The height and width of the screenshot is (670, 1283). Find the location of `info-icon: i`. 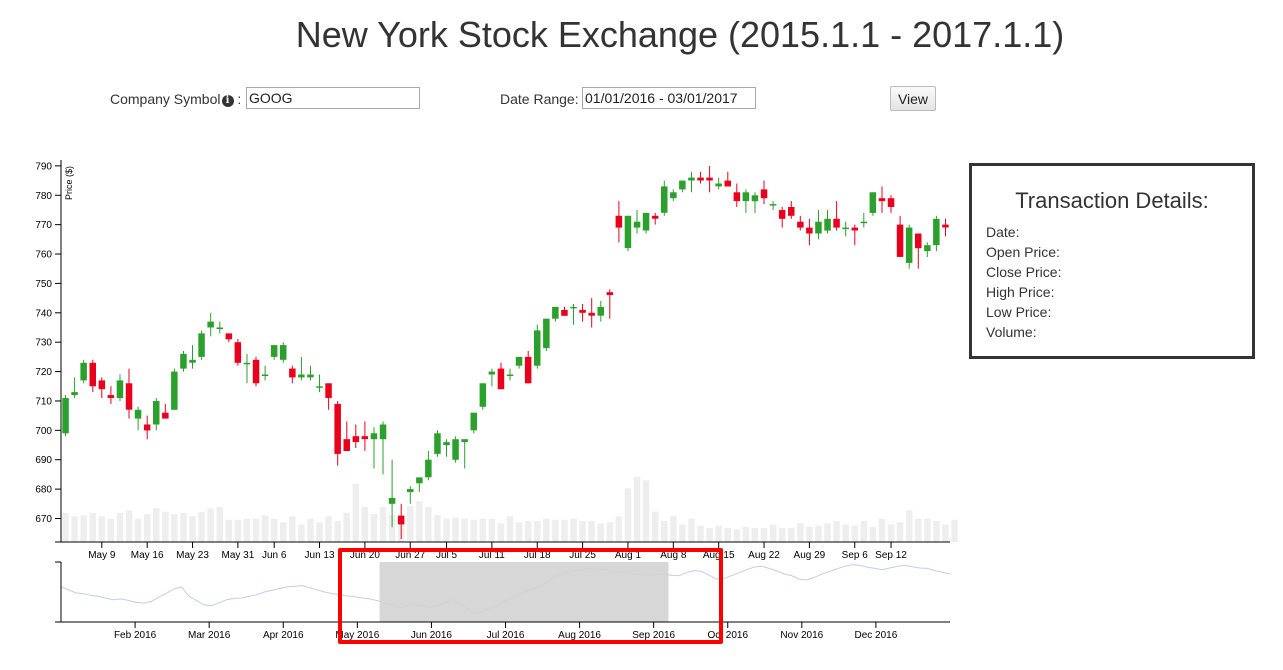

info-icon: i is located at coordinates (227, 101).